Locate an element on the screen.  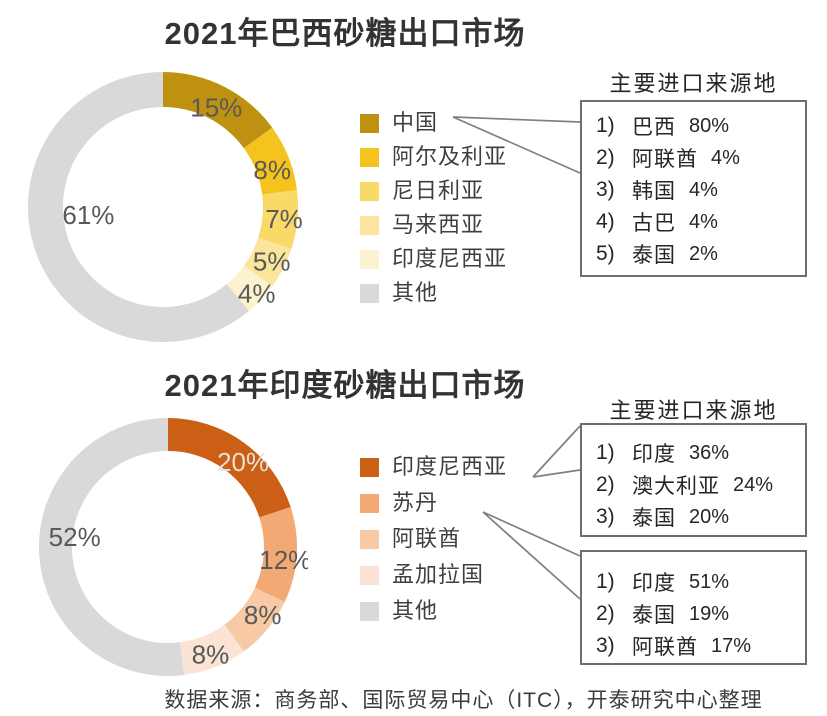
callout-row: 4) 古巴 4% is located at coordinates (700, 222).